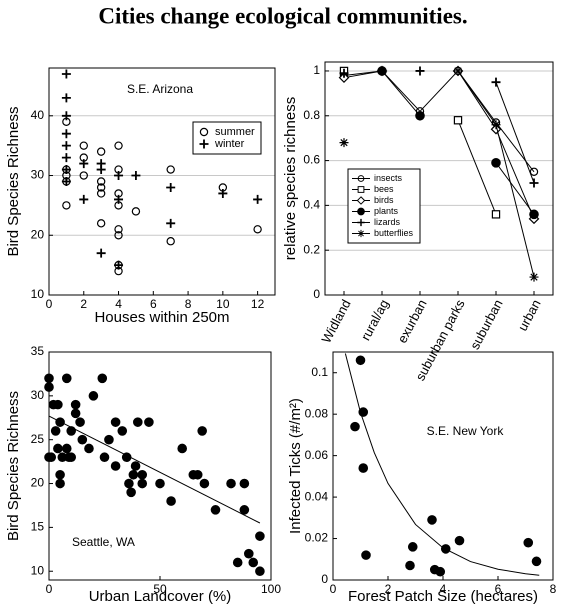  Describe the element at coordinates (38, 175) in the screenshot. I see `y-tick-label: 30` at that location.